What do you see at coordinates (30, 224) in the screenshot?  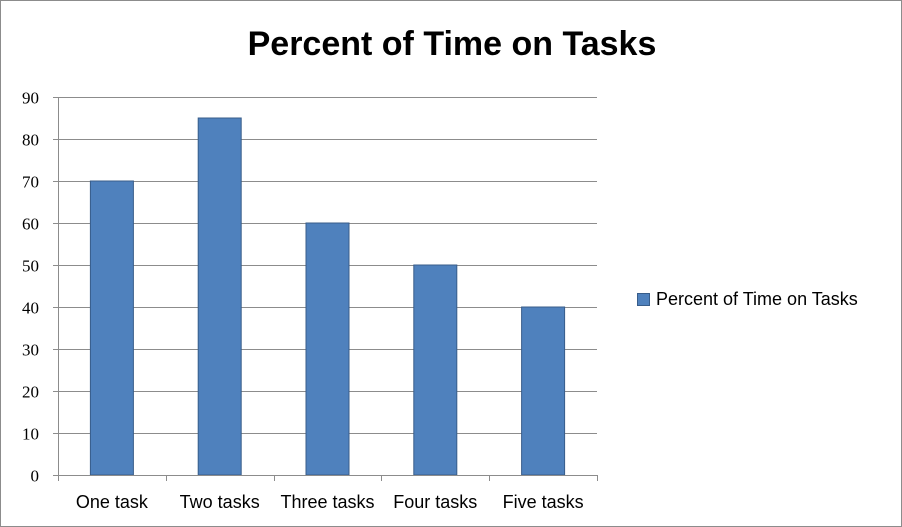 I see `y-tick-label: 60` at bounding box center [30, 224].